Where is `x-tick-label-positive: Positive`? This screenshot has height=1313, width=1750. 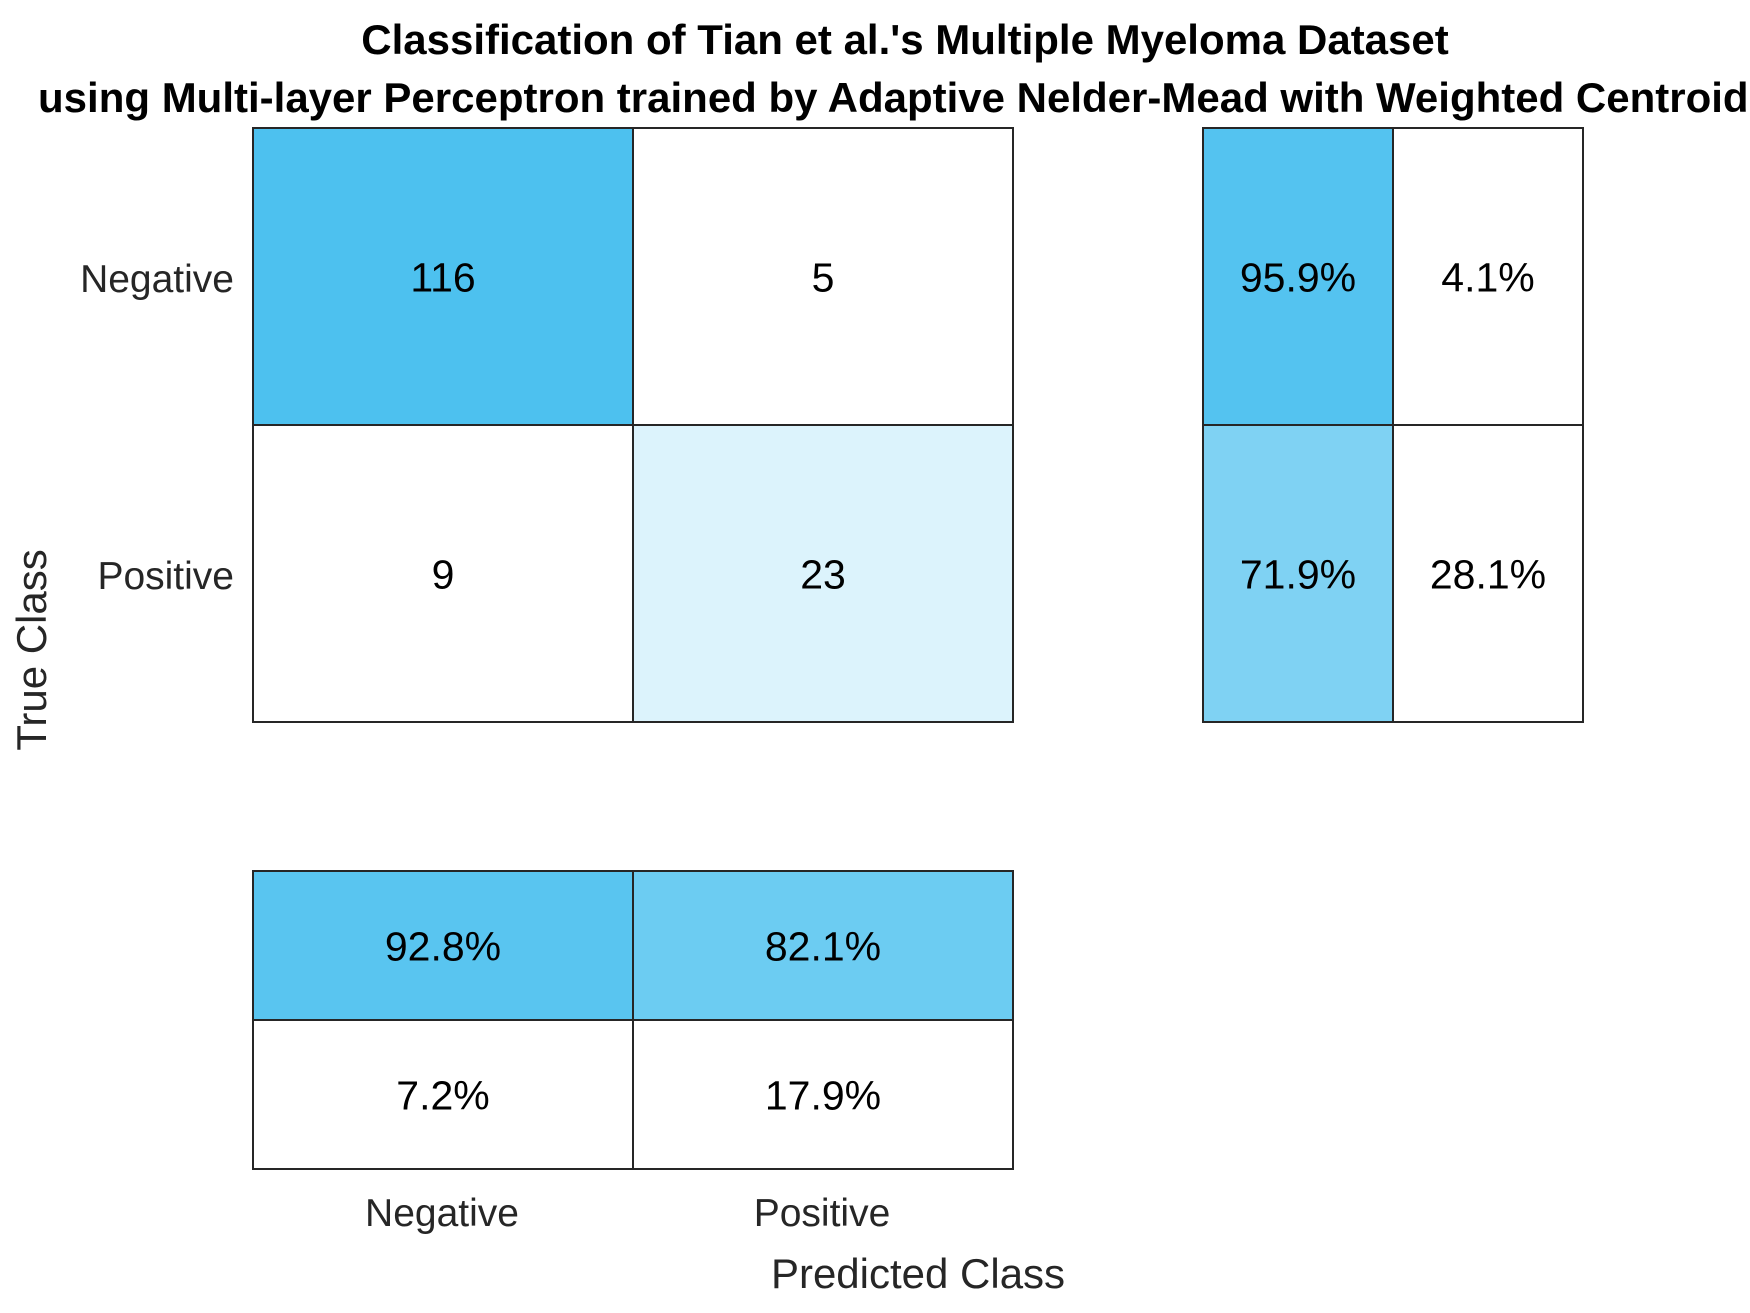
x-tick-label-positive: Positive is located at coordinates (822, 1213).